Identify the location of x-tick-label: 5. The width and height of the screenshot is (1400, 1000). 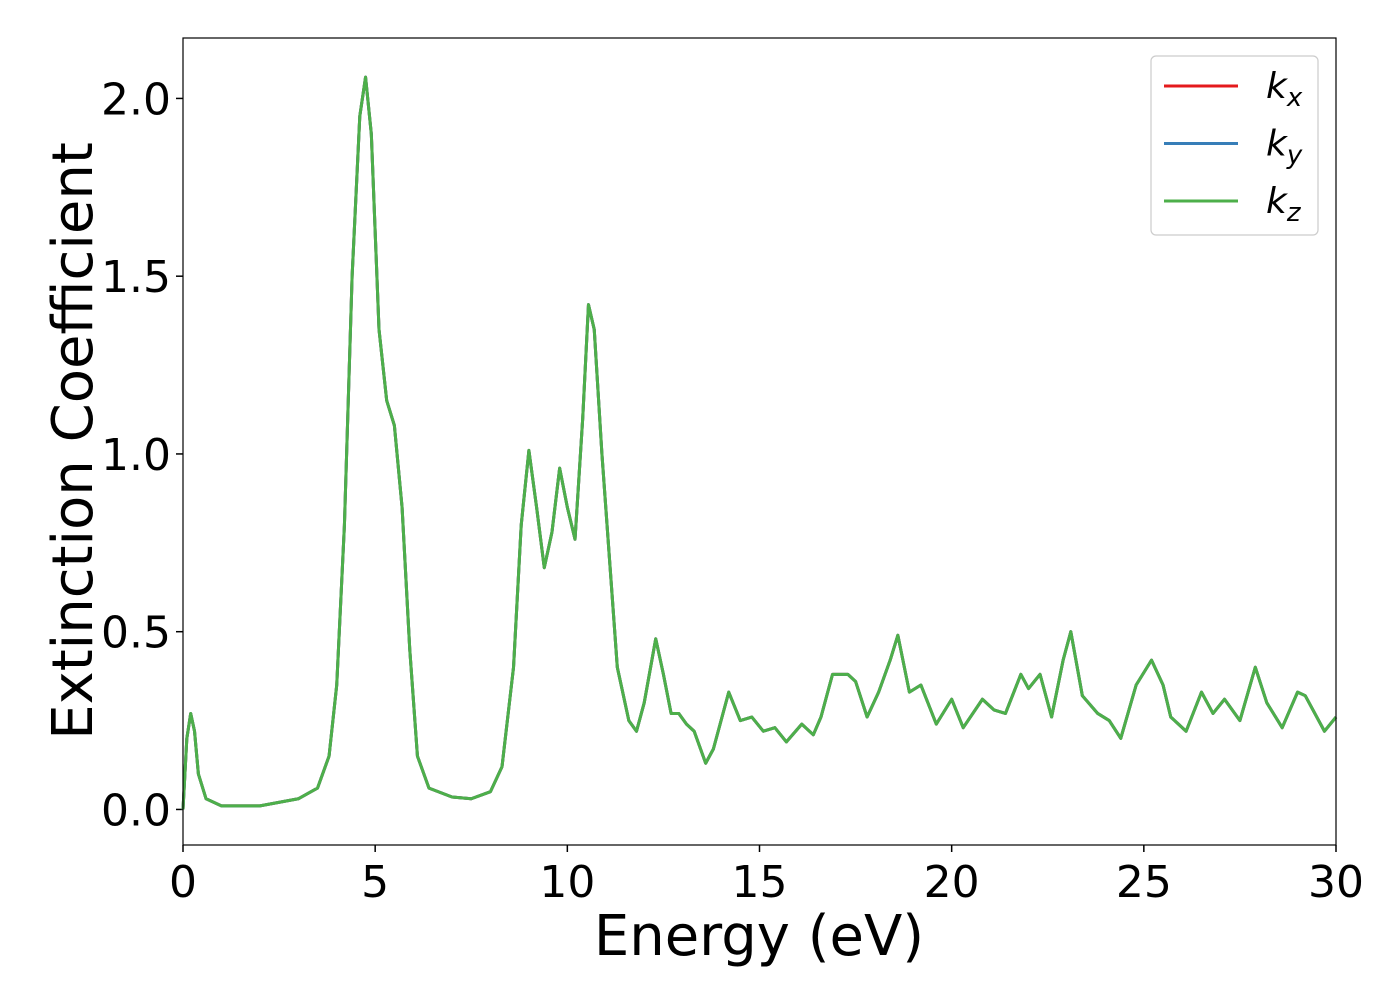
(375, 882).